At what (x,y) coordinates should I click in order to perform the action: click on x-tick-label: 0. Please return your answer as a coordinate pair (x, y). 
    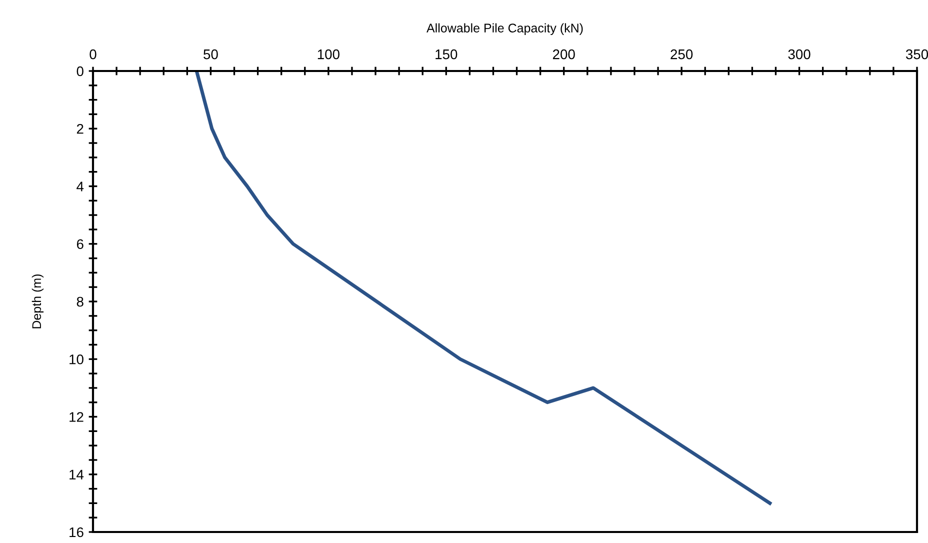
    Looking at the image, I should click on (93, 54).